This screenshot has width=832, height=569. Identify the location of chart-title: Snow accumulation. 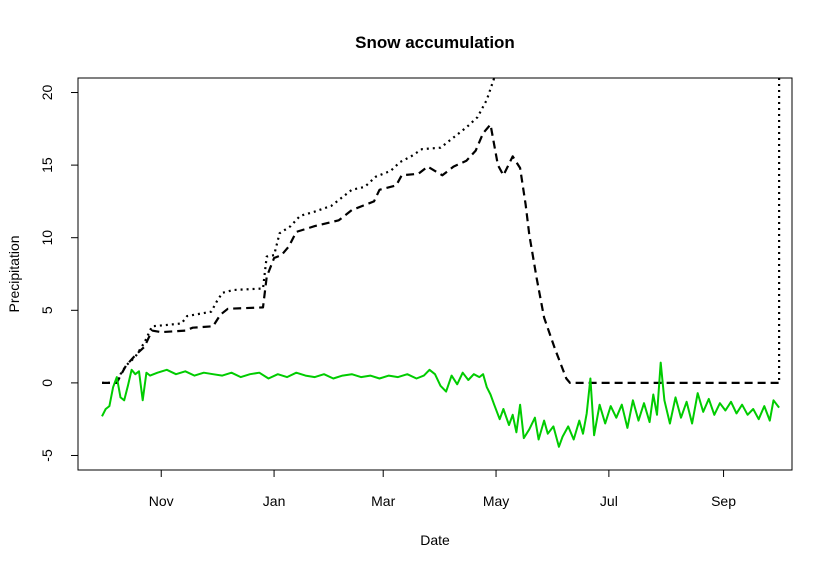
(435, 42).